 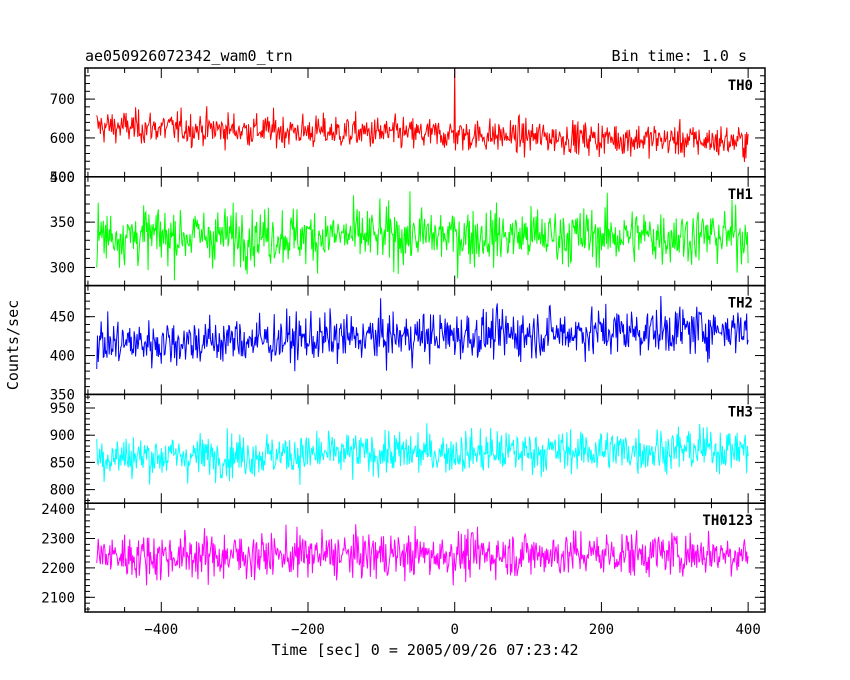 What do you see at coordinates (13, 345) in the screenshot?
I see `y-axis-title: Counts/sec` at bounding box center [13, 345].